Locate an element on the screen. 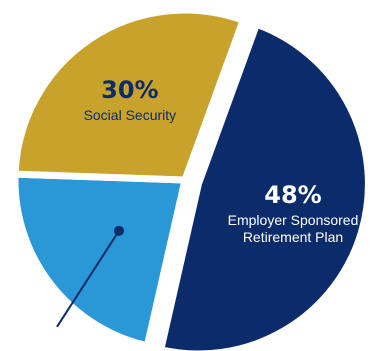  annotation-leader-line is located at coordinates (88, 279).